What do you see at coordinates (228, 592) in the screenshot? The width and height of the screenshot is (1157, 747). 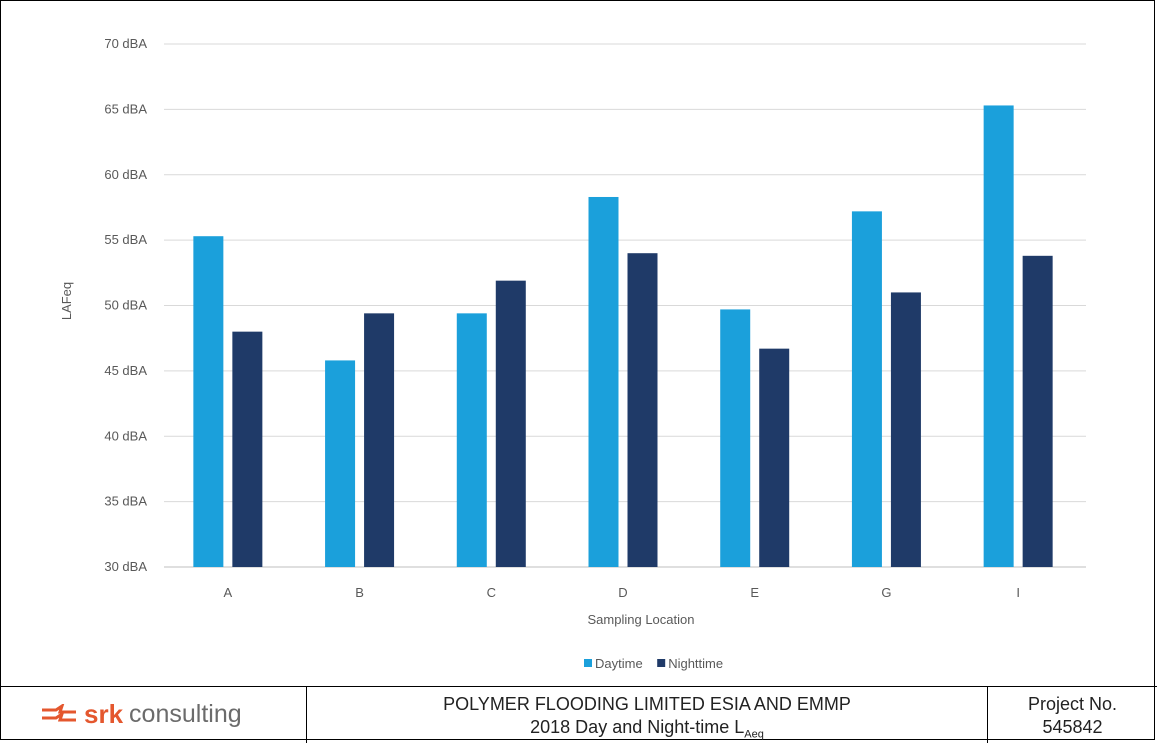 I see `x-tick-label: A` at bounding box center [228, 592].